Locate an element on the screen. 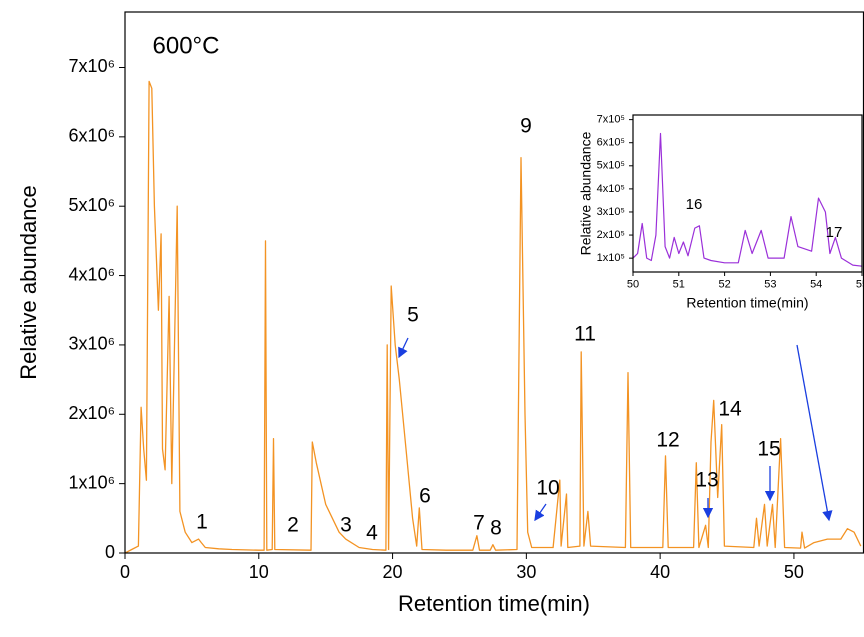 Image resolution: width=864 pixels, height=637 pixels. inset-background is located at coordinates (747, 193).